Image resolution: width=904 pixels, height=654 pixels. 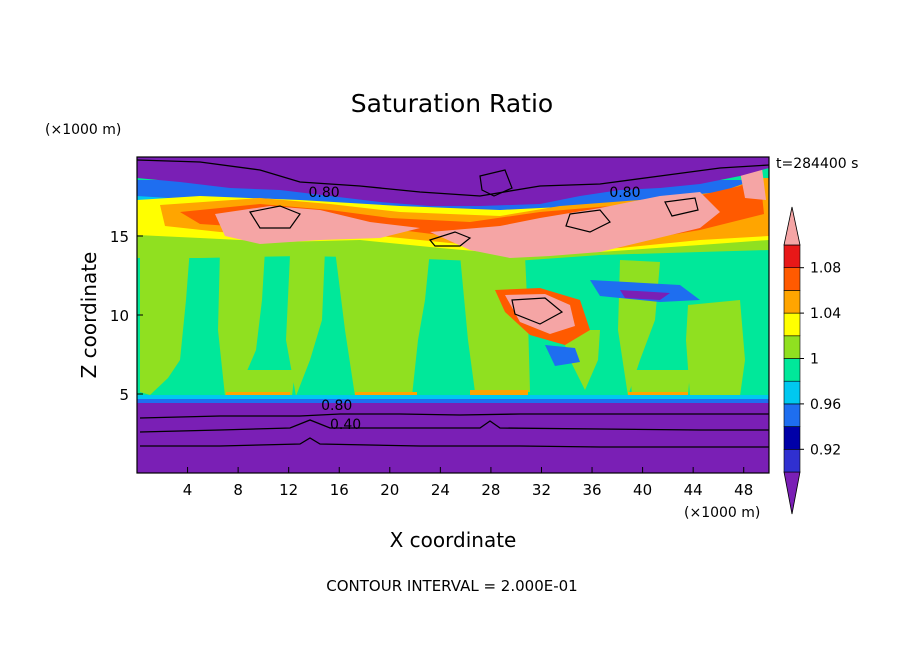 I want to click on y-axis-label: Z coordinate, so click(x=89, y=315).